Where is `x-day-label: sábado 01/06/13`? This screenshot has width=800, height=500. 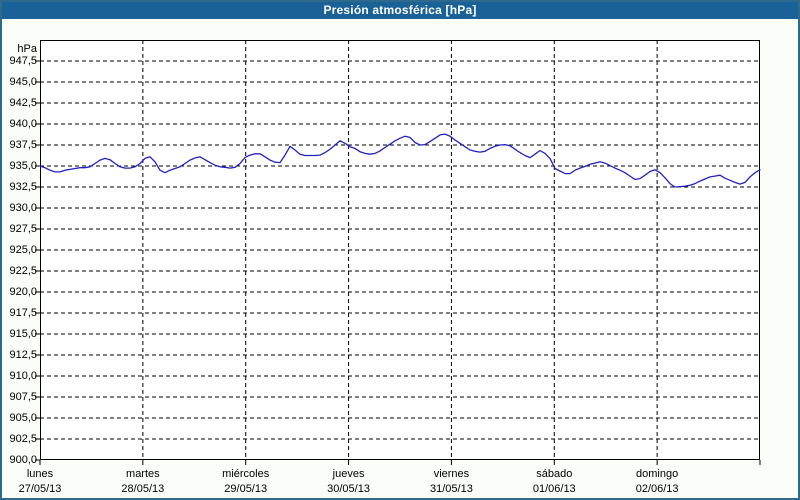 x-day-label: sábado 01/06/13 is located at coordinates (554, 482).